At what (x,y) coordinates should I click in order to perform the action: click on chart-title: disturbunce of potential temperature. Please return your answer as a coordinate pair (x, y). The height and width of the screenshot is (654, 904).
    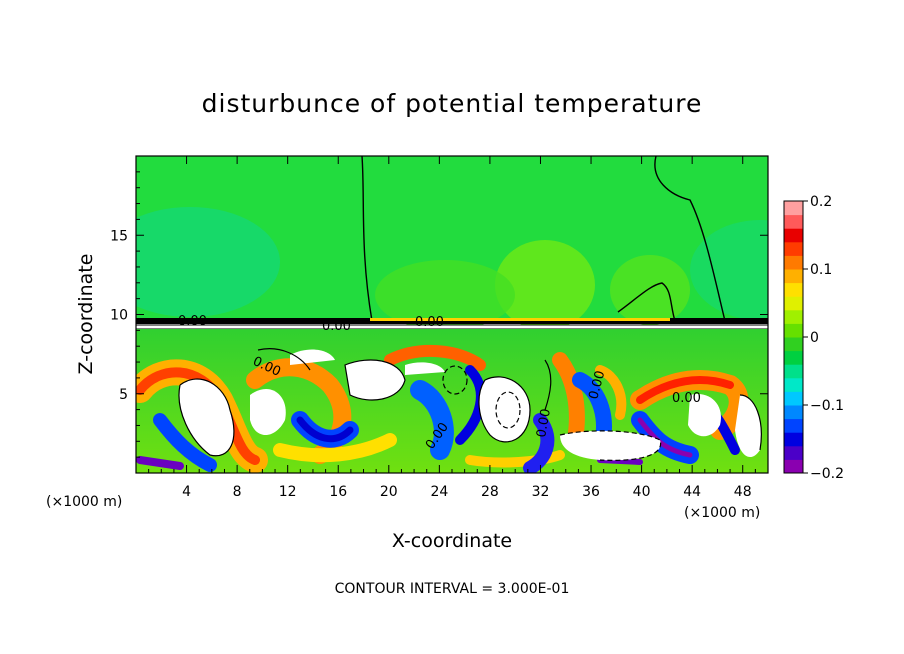
    Looking at the image, I should click on (452, 103).